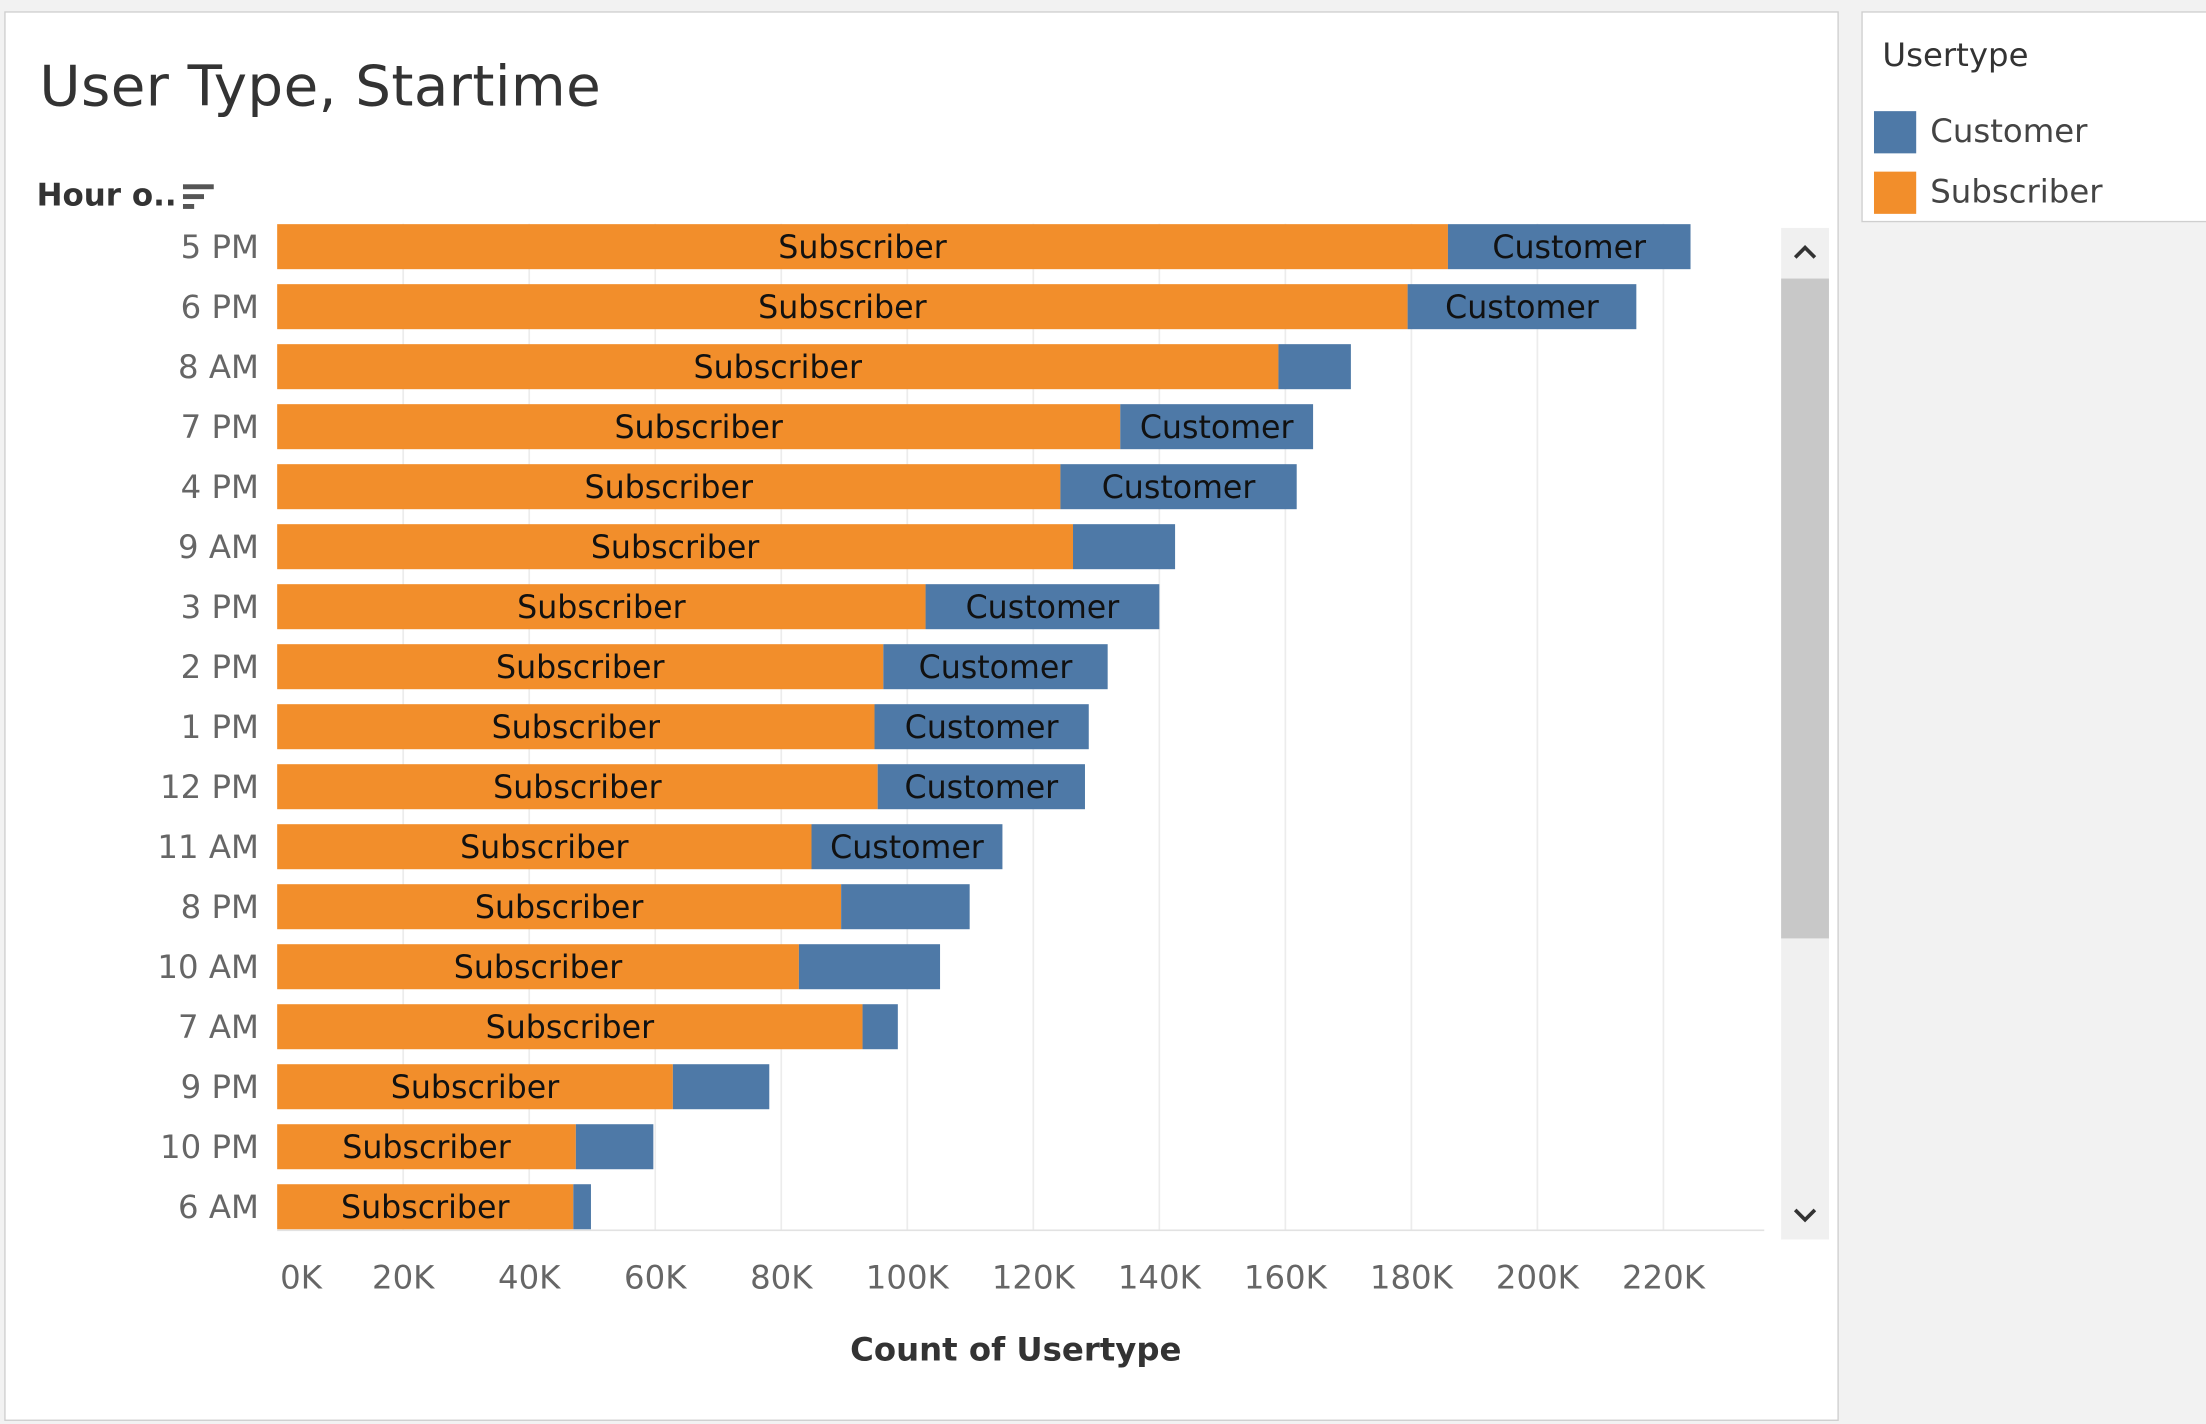 This screenshot has width=2206, height=1424. I want to click on x-tick-label: 80K, so click(781, 1278).